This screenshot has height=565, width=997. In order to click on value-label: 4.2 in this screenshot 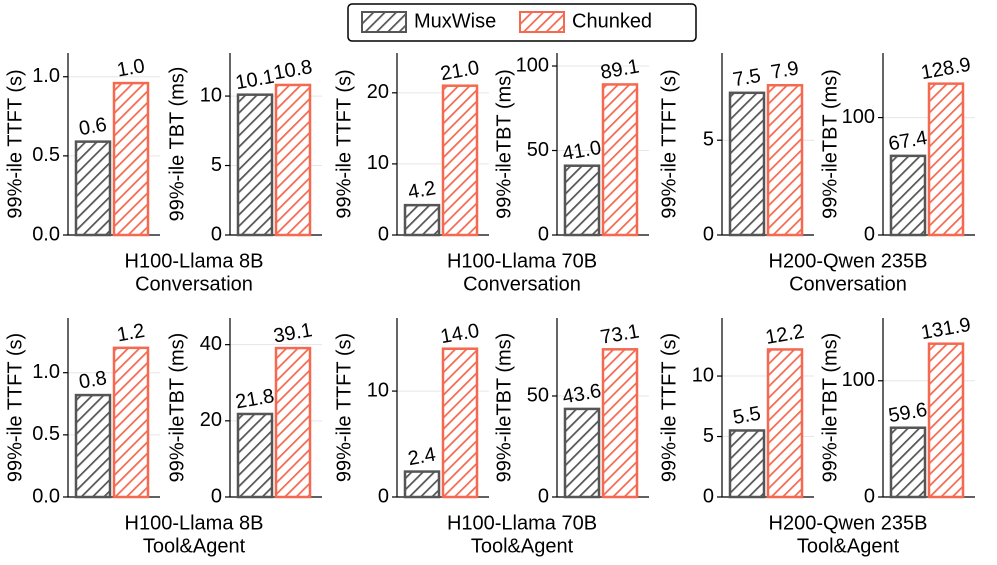, I will do `click(421, 190)`.